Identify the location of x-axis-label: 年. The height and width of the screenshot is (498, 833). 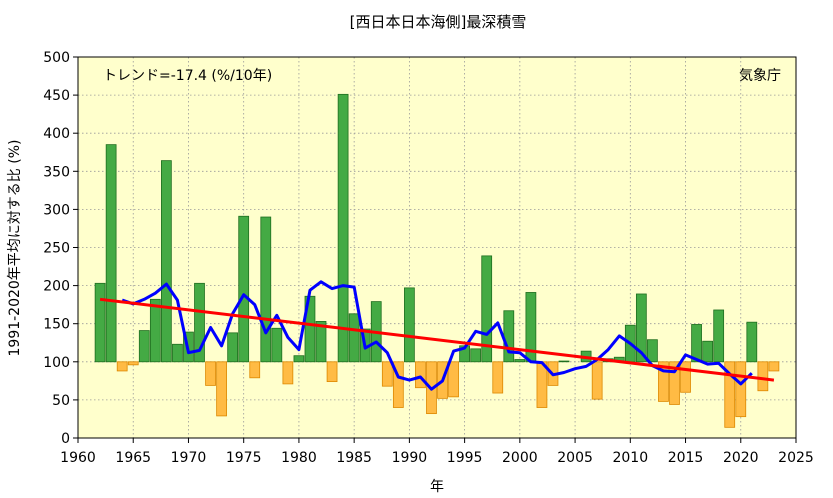
(437, 487).